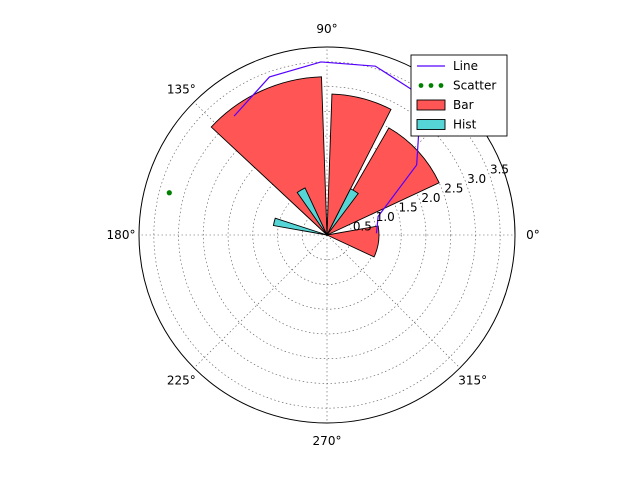 This screenshot has height=480, width=640. Describe the element at coordinates (463, 105) in the screenshot. I see `legend-label: Bar` at that location.